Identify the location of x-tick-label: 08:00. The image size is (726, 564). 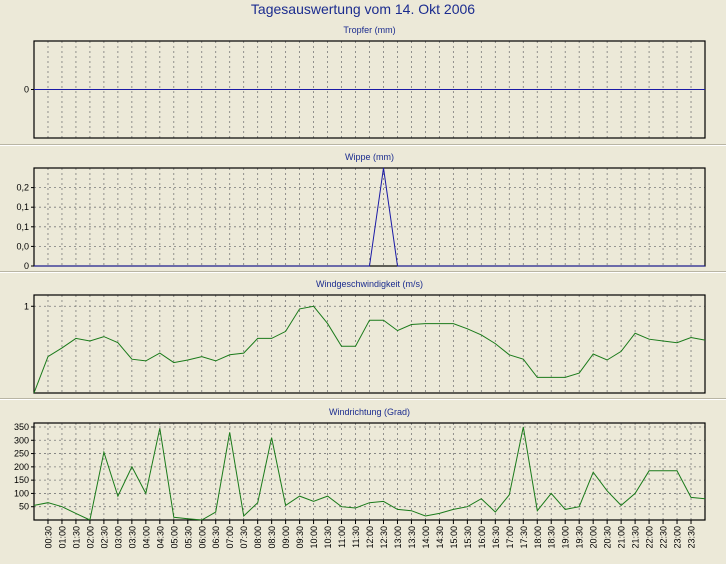
(258, 537).